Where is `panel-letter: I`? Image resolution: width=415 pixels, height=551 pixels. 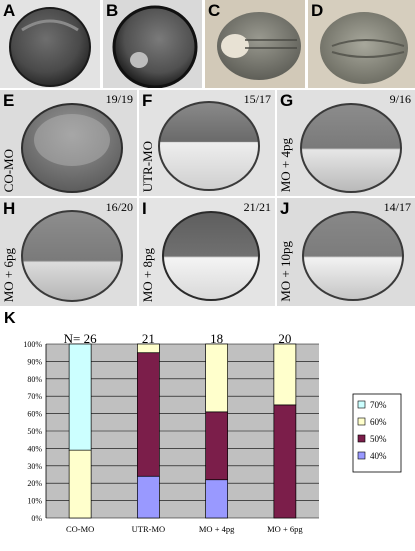 panel-letter: I is located at coordinates (144, 208).